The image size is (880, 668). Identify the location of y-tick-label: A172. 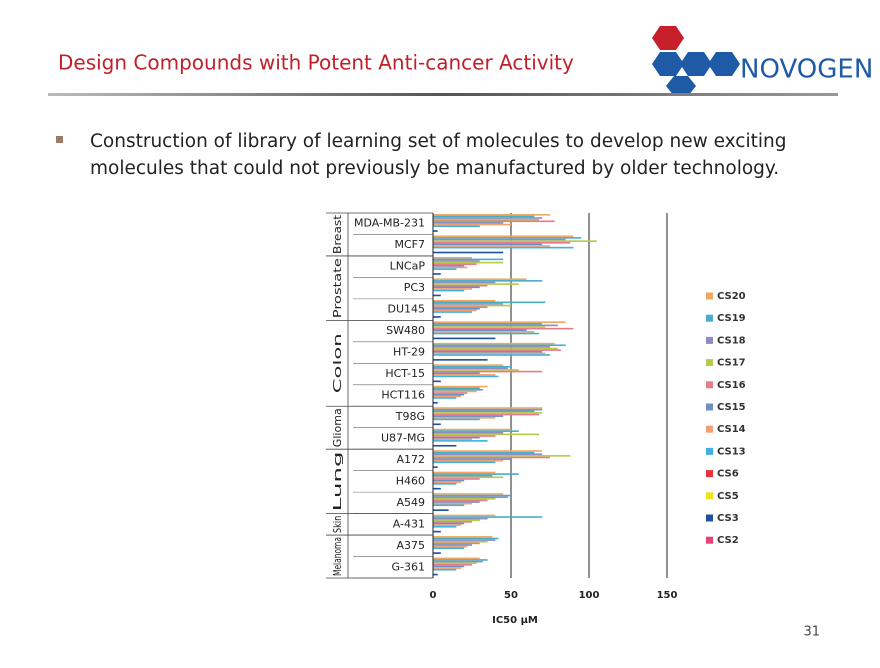
(410, 459).